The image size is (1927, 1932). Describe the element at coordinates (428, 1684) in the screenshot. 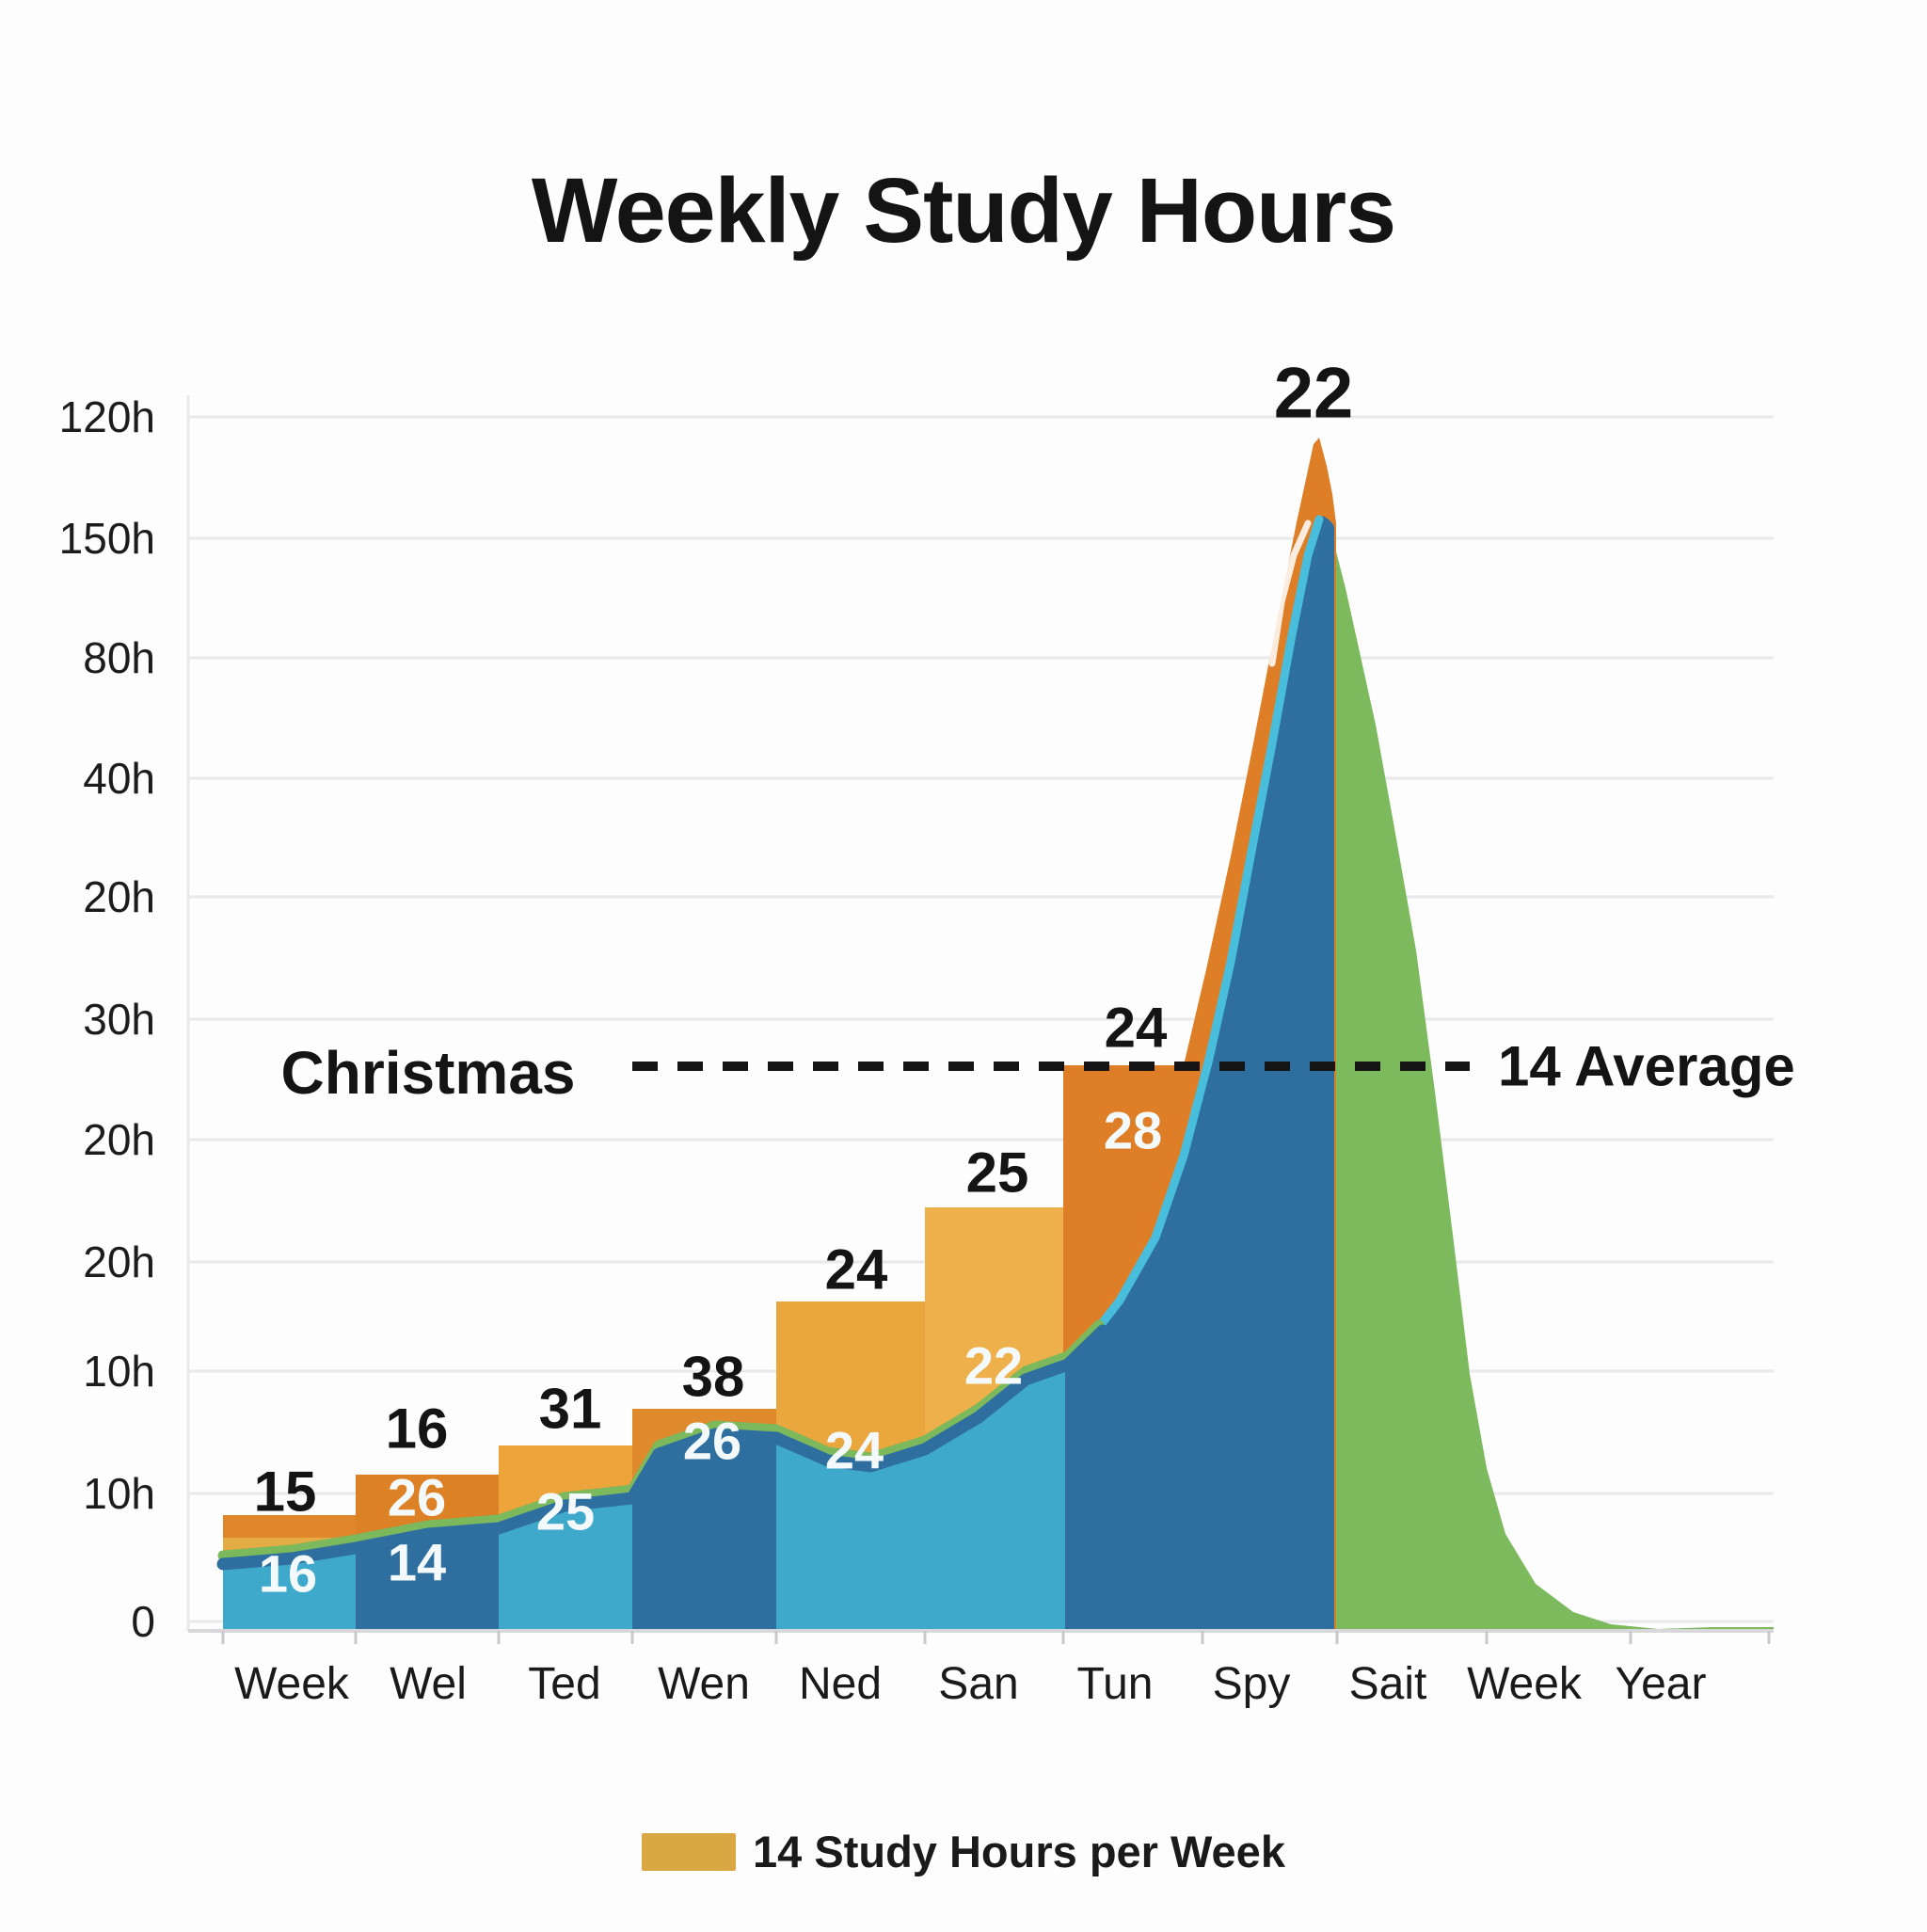

I see `x-tick-label: Wel` at that location.